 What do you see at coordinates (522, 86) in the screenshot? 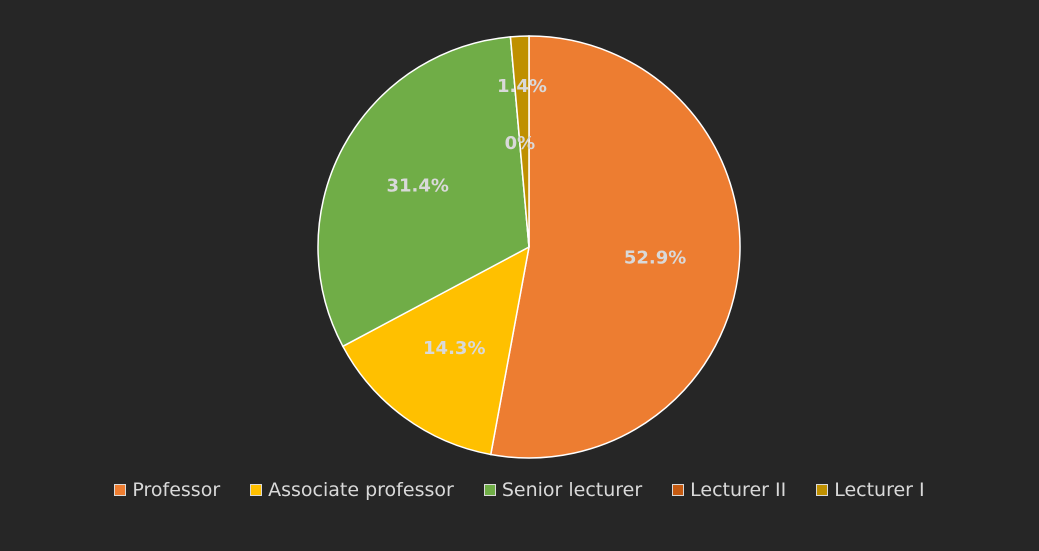
I see `data-label-lecturer-i: 1.4%` at bounding box center [522, 86].